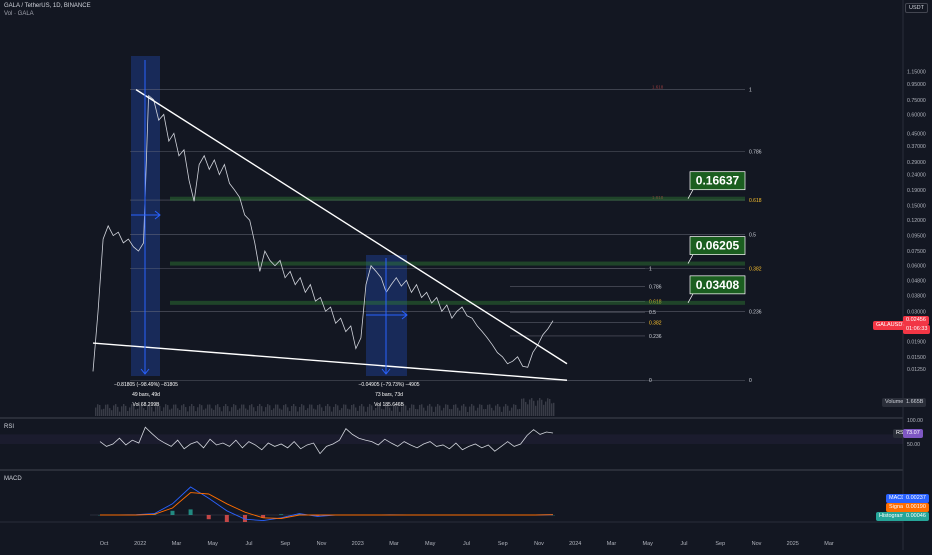 The height and width of the screenshot is (555, 932). I want to click on fib-lower-ratio-label: 0.236, so click(655, 337).